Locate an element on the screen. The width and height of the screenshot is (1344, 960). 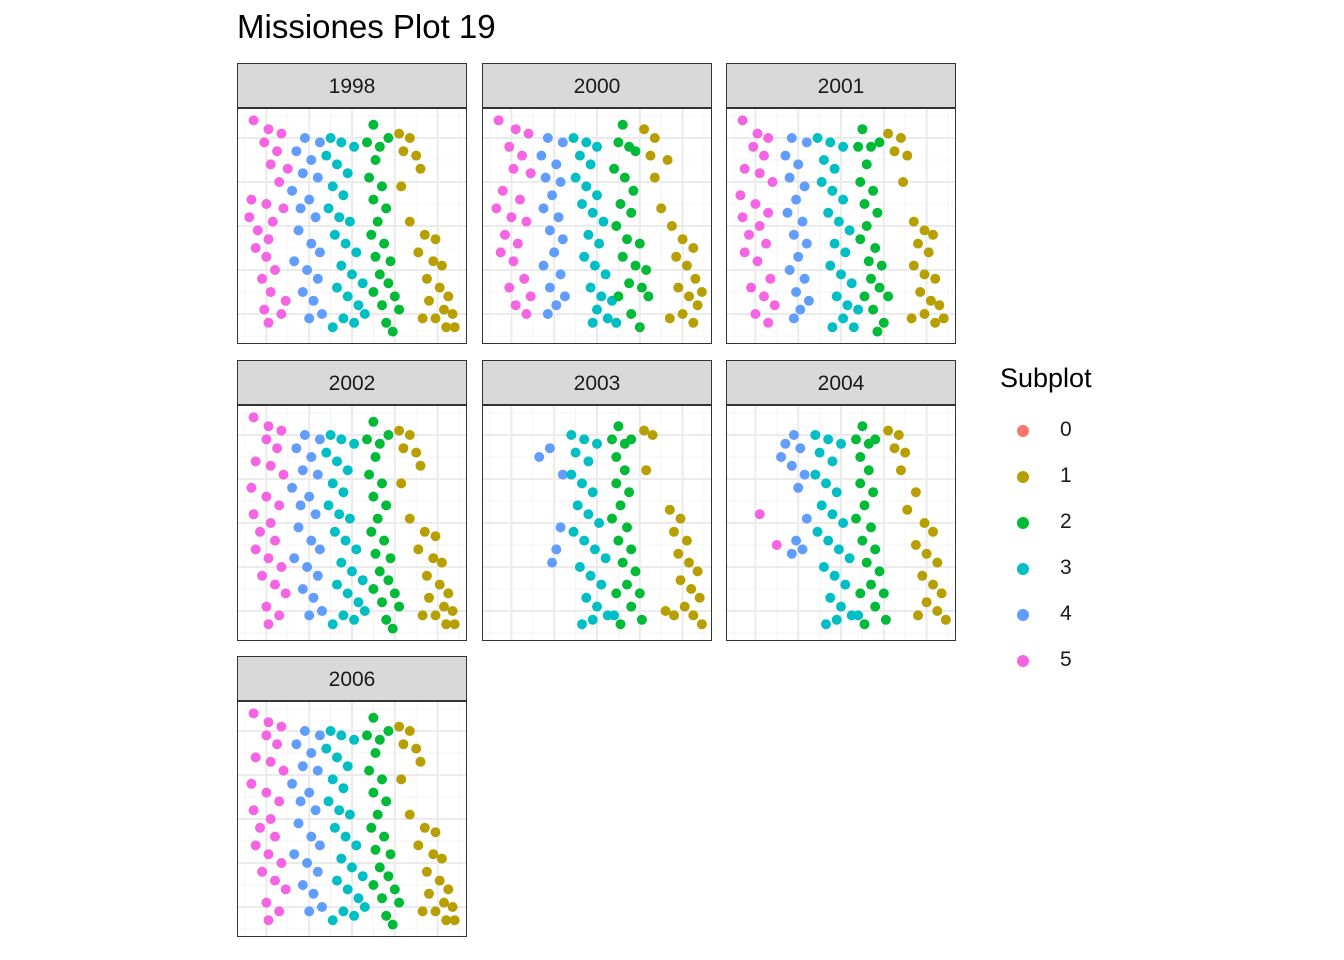
legend-label: 1 is located at coordinates (1066, 475).